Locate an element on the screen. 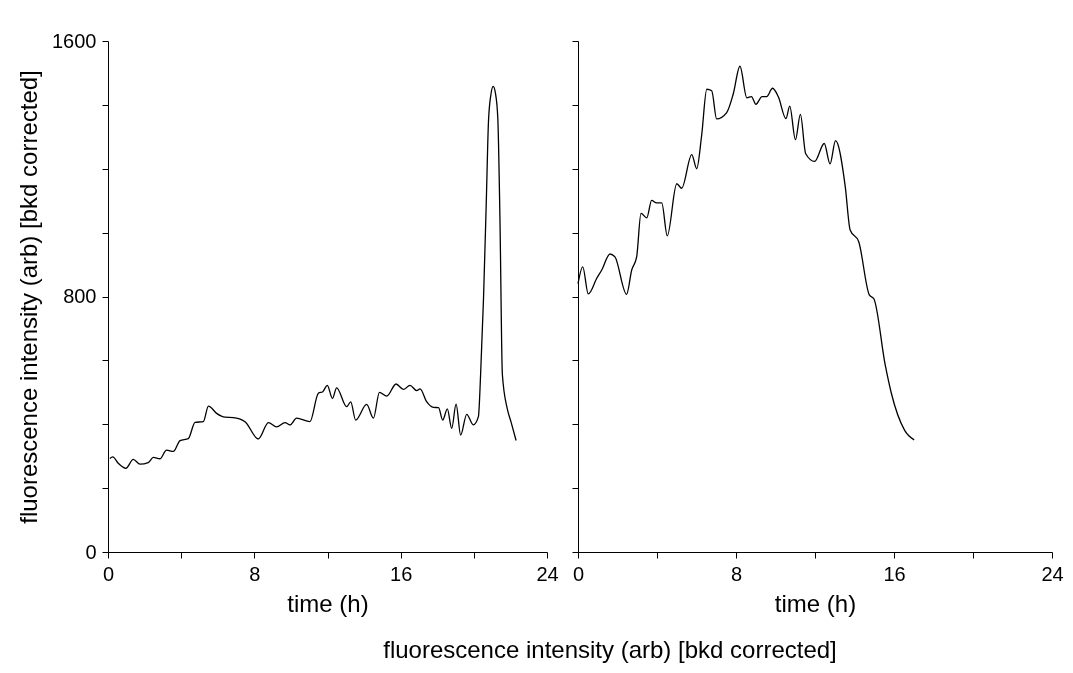 The height and width of the screenshot is (673, 1073). y-tick-label: 800 is located at coordinates (80, 296).